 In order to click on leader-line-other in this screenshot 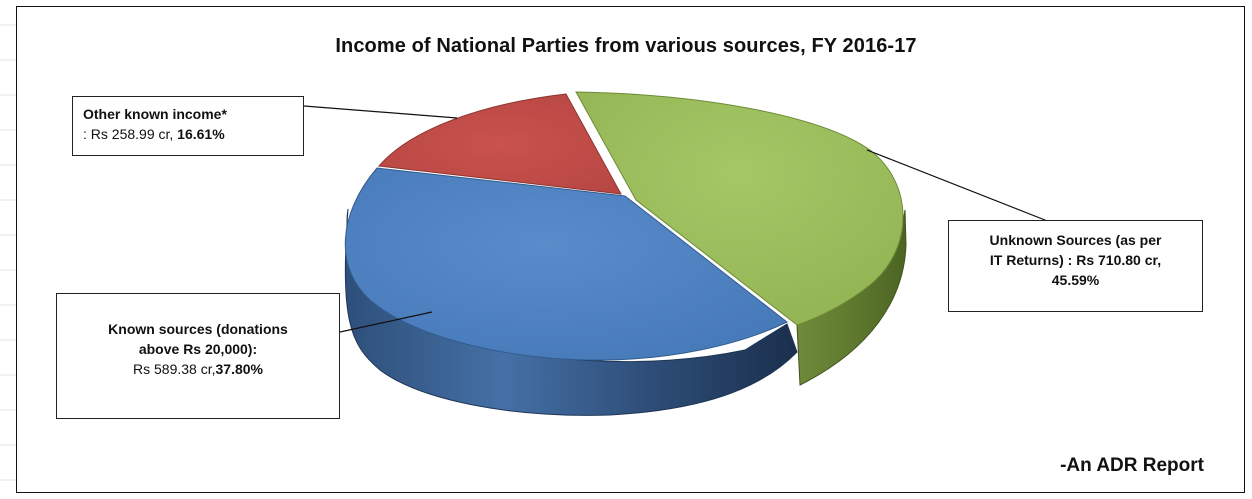, I will do `click(380, 112)`.